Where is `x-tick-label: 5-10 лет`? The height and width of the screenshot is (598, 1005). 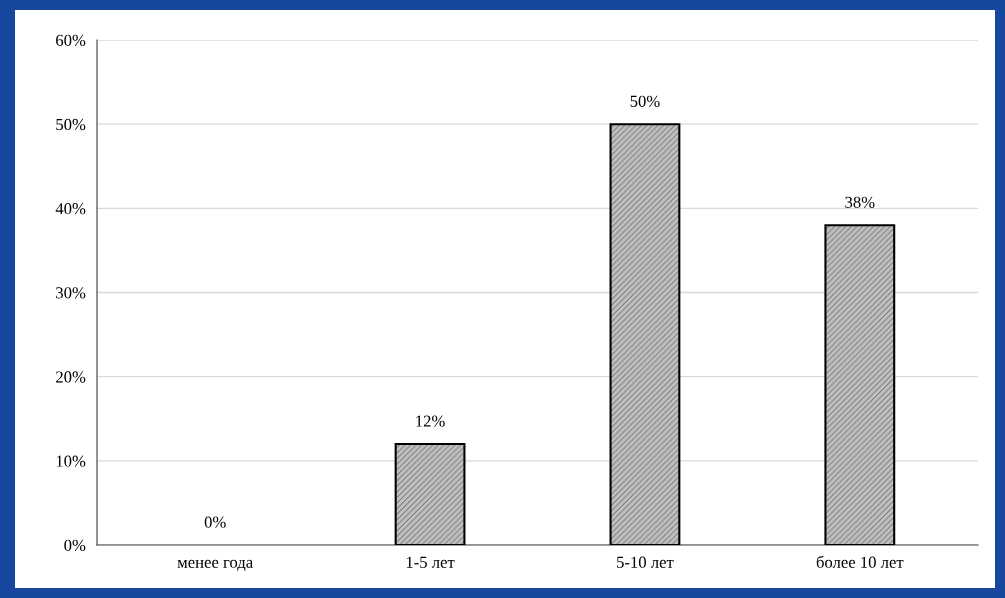
x-tick-label: 5-10 лет is located at coordinates (645, 562).